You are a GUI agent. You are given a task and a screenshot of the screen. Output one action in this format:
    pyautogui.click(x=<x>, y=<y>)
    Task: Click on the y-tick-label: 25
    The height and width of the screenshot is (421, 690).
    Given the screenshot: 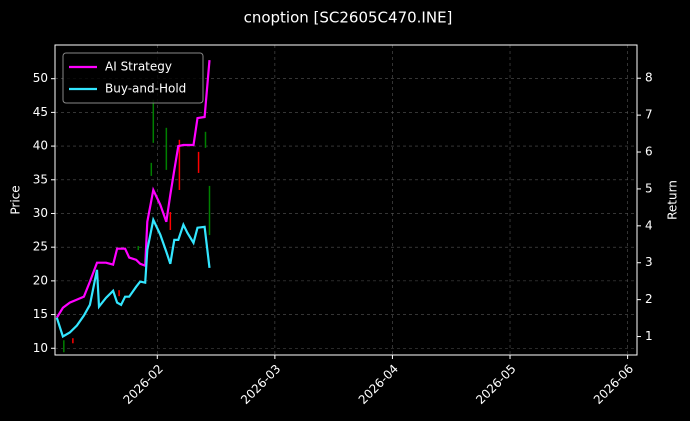 What is the action you would take?
    pyautogui.click(x=40, y=247)
    